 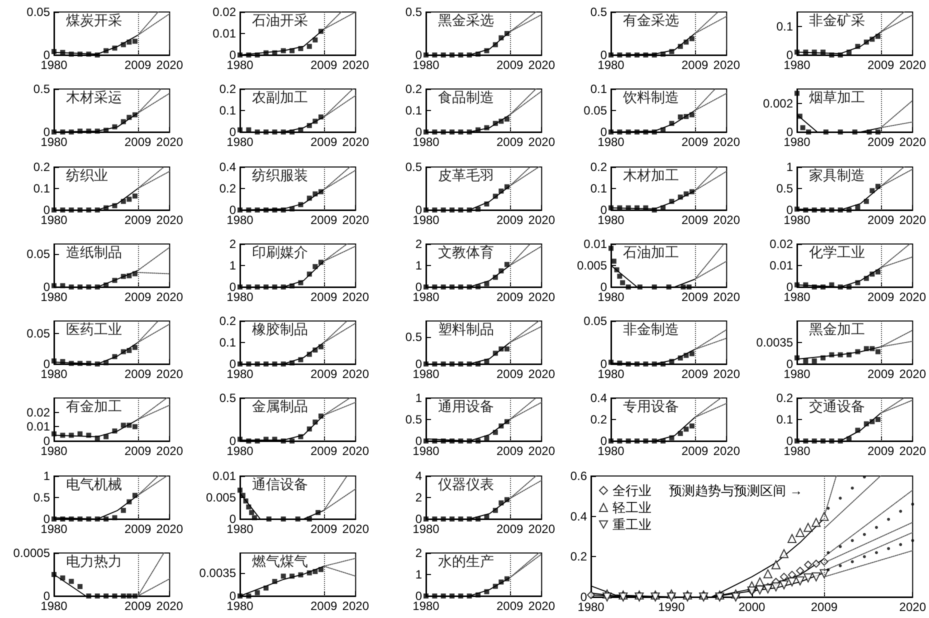 What do you see at coordinates (651, 252) in the screenshot?
I see `chart-title: 石油加工` at bounding box center [651, 252].